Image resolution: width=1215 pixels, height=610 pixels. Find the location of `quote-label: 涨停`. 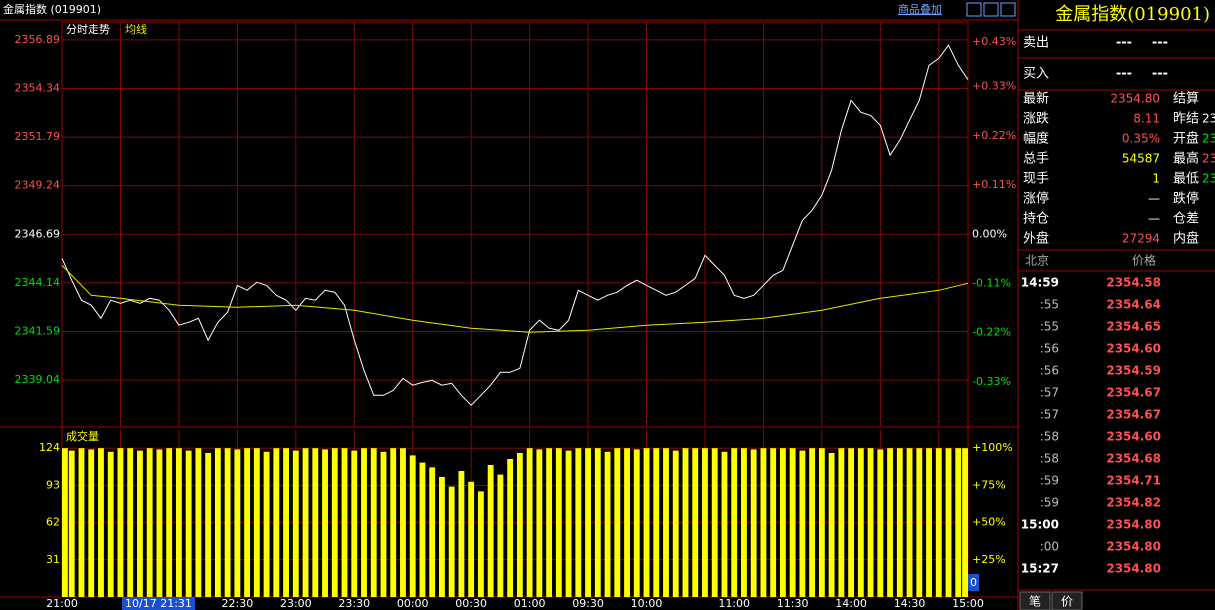

quote-label: 涨停 is located at coordinates (1036, 199).